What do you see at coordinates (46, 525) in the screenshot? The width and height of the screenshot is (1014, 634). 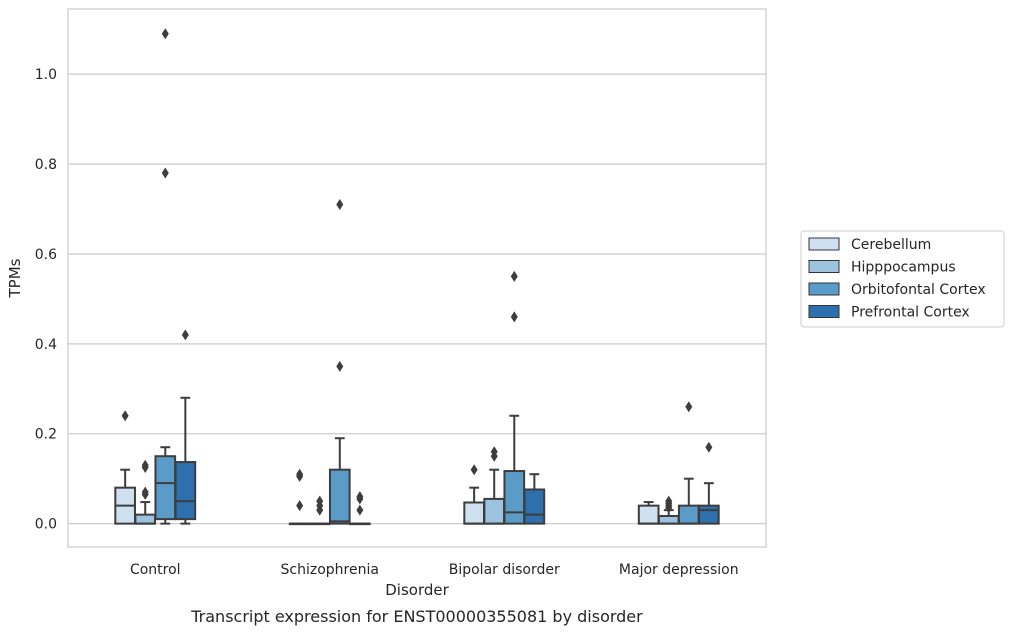 I see `y-tick-label: 0.0` at bounding box center [46, 525].